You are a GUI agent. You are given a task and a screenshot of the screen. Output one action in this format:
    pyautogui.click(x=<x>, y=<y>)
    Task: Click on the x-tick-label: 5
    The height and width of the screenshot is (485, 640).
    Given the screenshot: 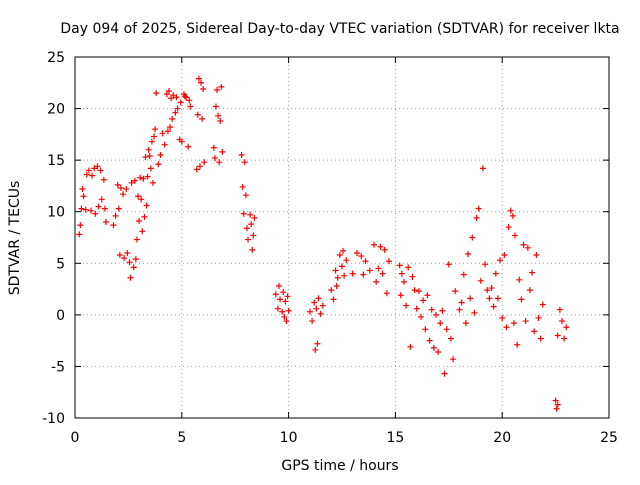 What is the action you would take?
    pyautogui.click(x=181, y=438)
    